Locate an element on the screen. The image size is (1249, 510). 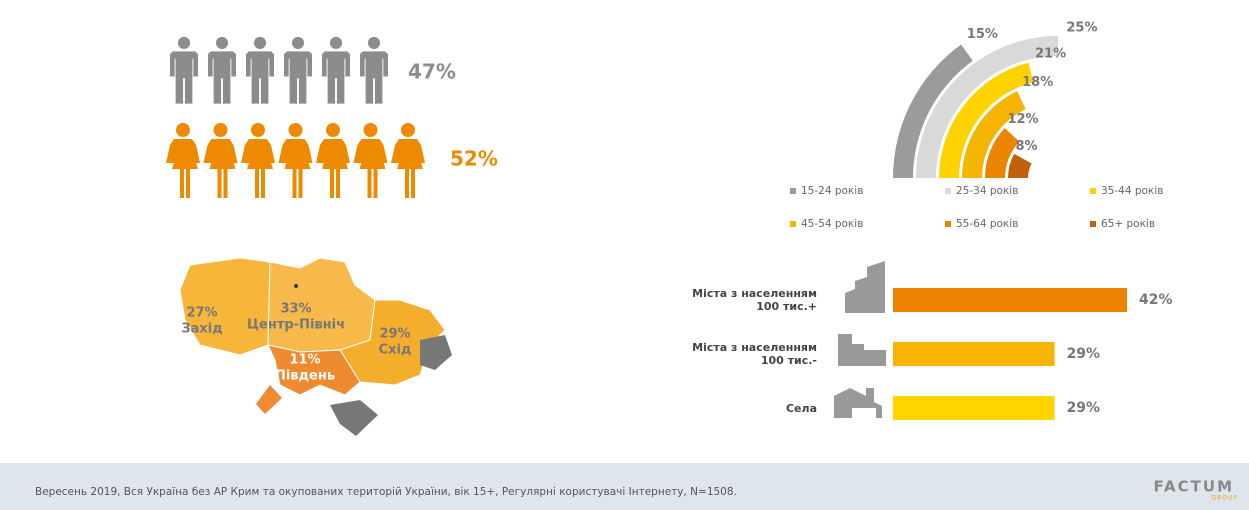
logo: FACTUM is located at coordinates (1194, 487).